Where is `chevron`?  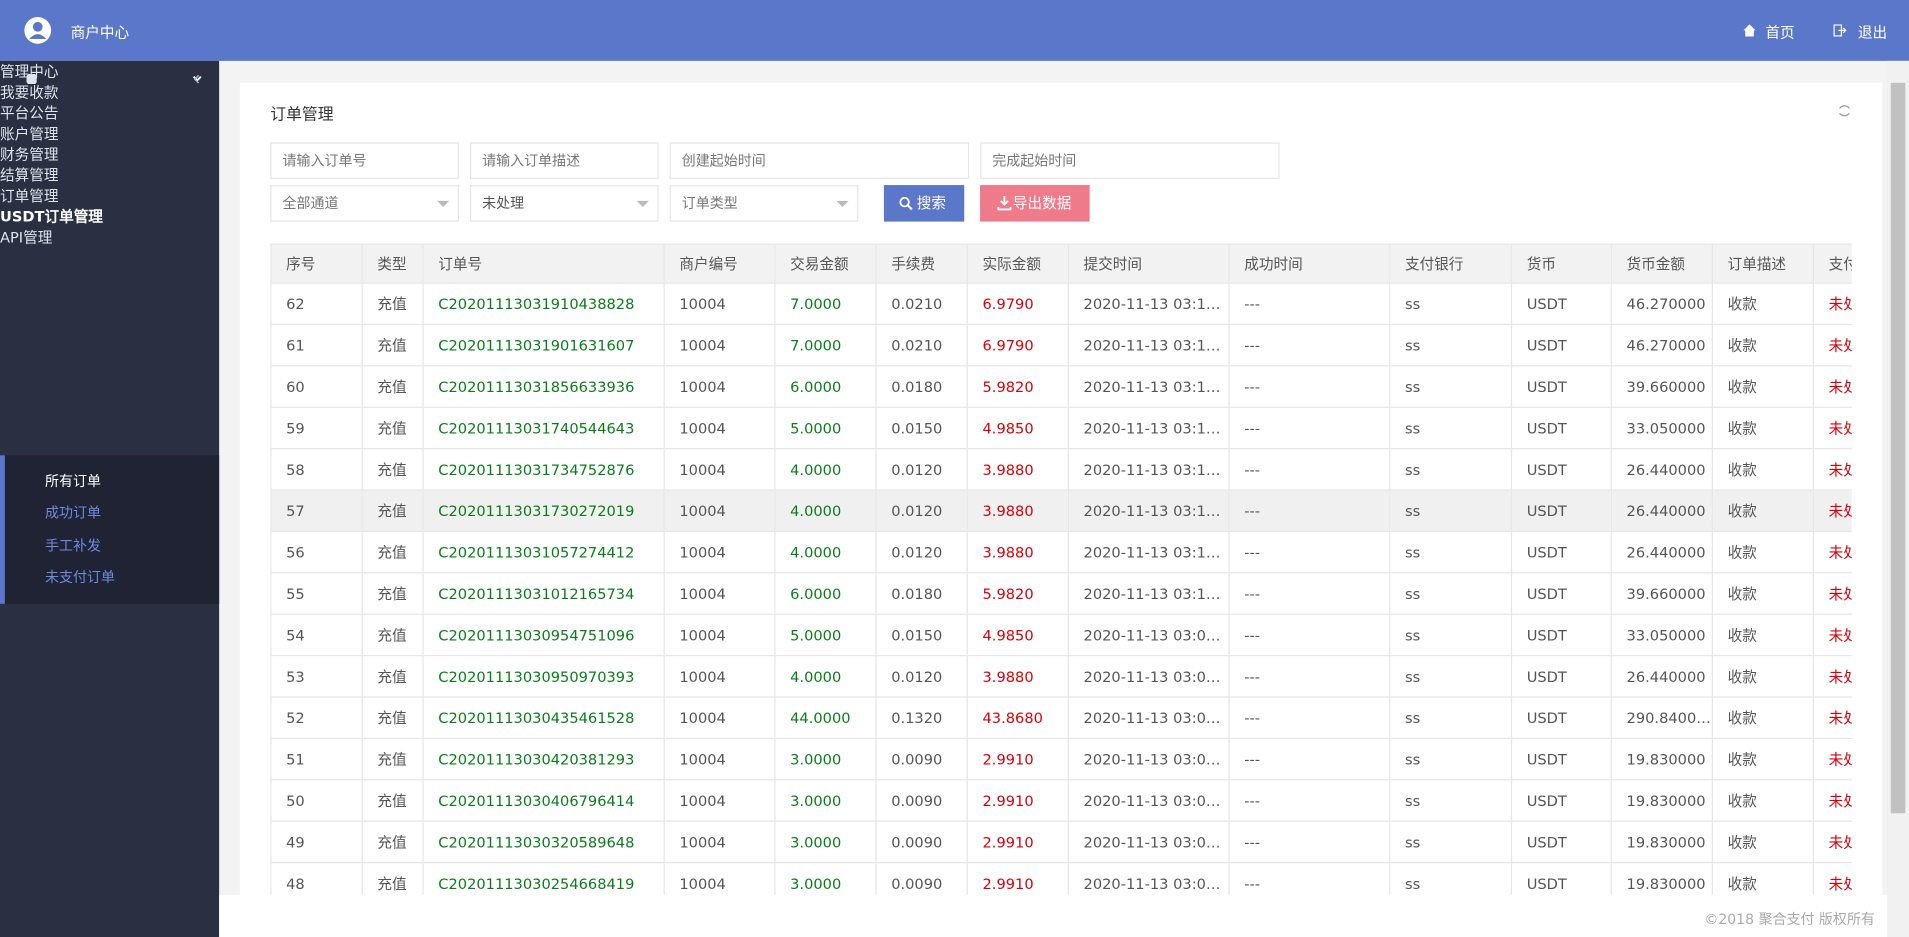 chevron is located at coordinates (196, 79).